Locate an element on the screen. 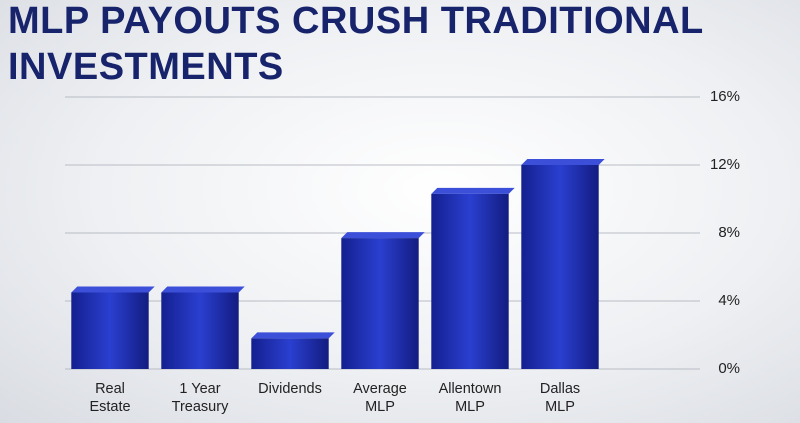 This screenshot has width=800, height=423. x-tick-label: Allentown MLP is located at coordinates (470, 398).